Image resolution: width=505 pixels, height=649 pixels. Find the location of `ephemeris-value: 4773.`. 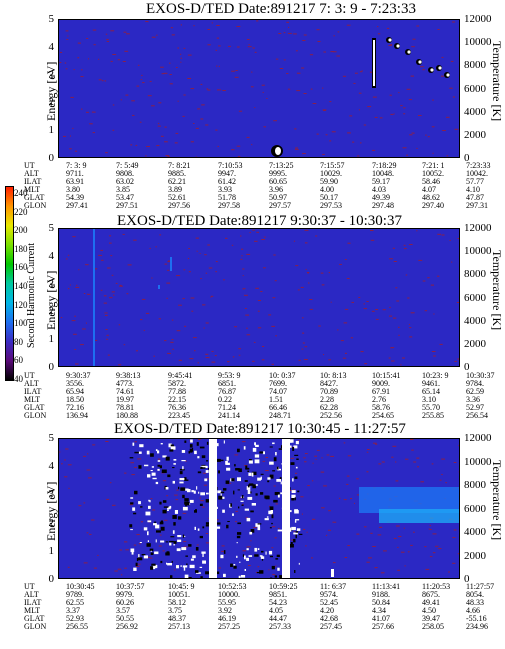

ephemeris-value: 4773. is located at coordinates (125, 383).